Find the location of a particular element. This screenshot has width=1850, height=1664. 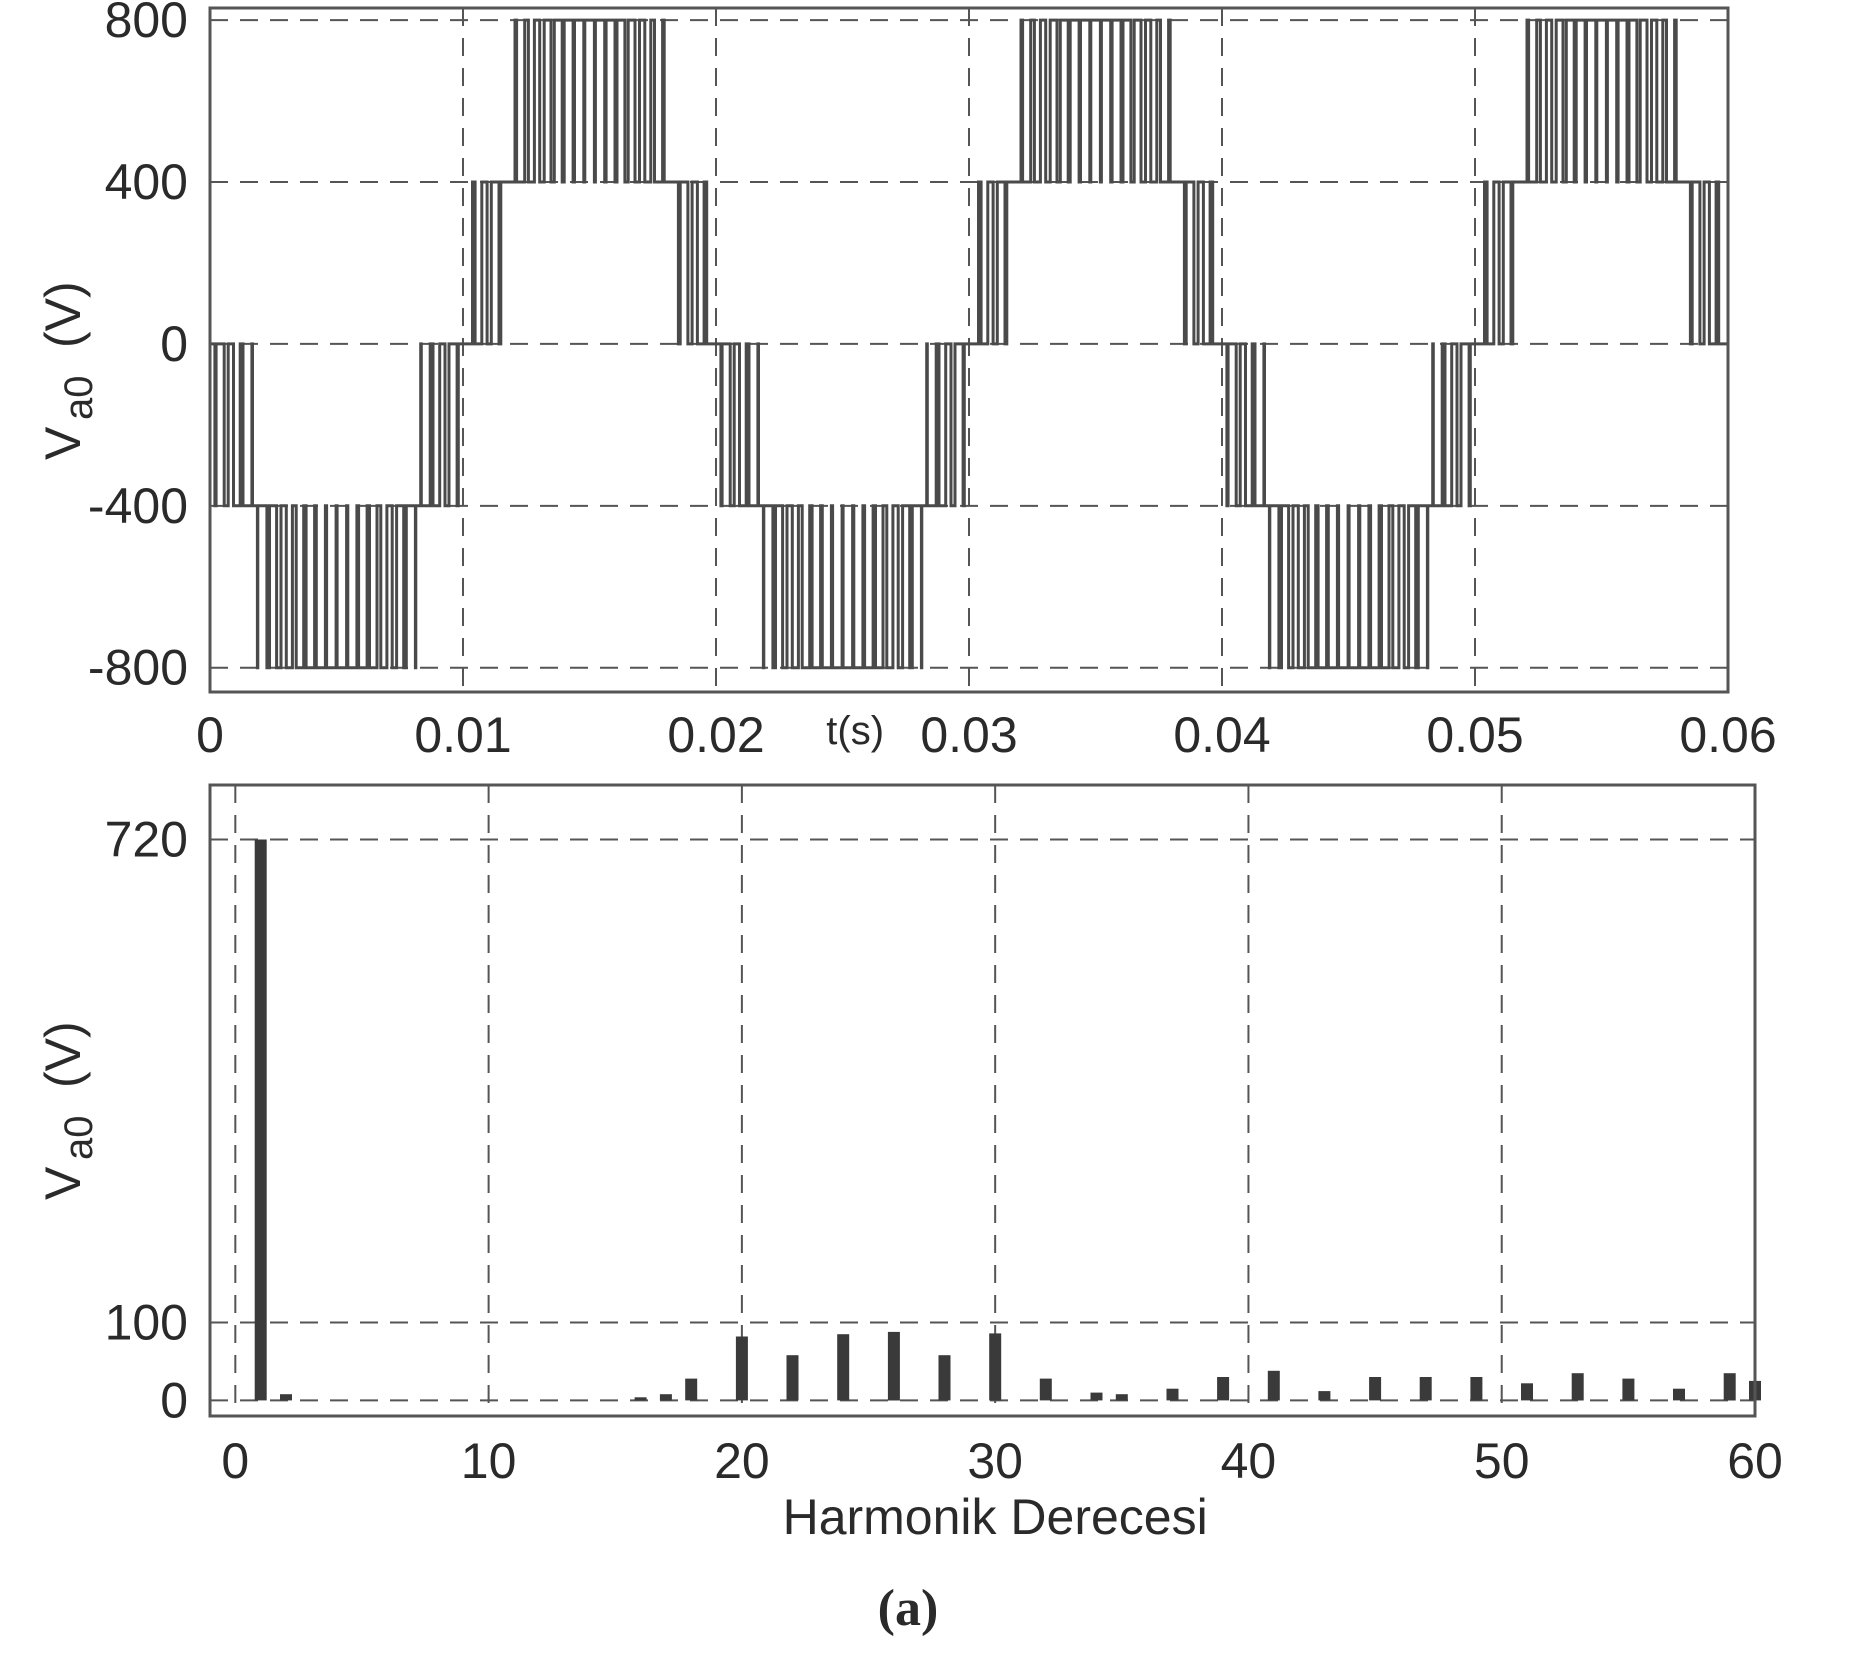

waveform-x-tick-label: 0.05 is located at coordinates (1474, 735).